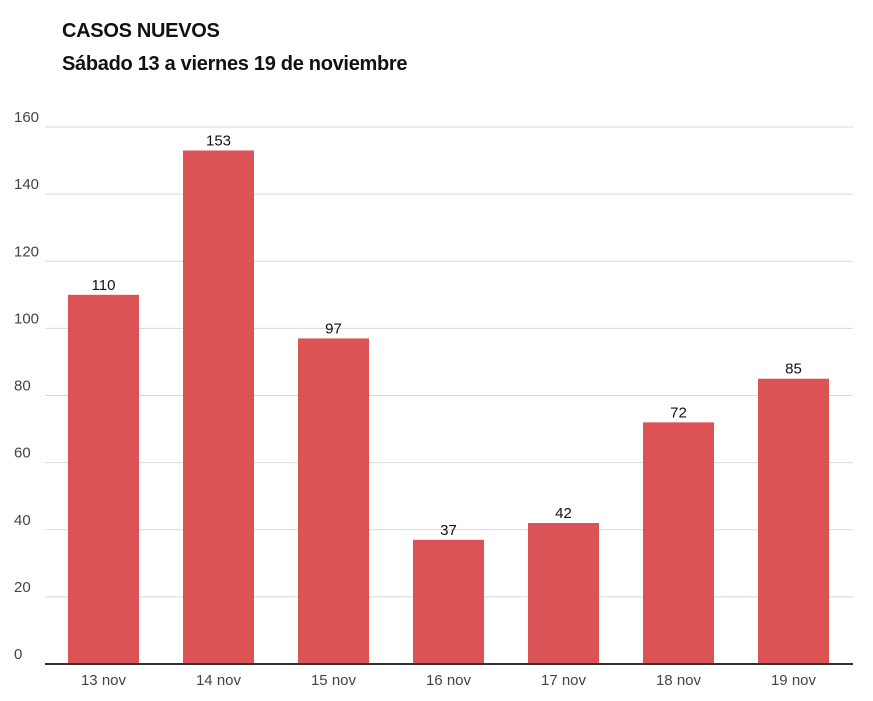 This screenshot has width=873, height=701. What do you see at coordinates (563, 513) in the screenshot?
I see `data-label: 42` at bounding box center [563, 513].